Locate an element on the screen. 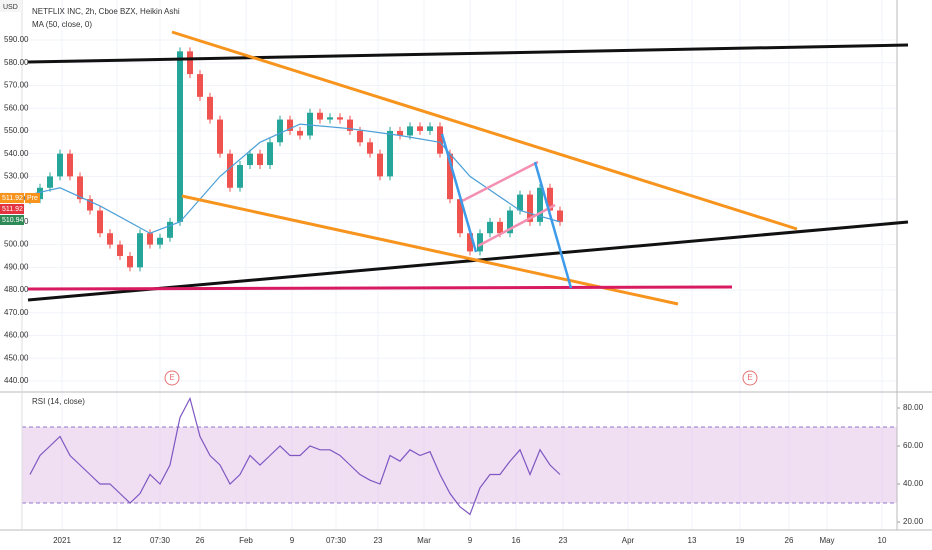 The width and height of the screenshot is (932, 550). support-line is located at coordinates (380, 288).